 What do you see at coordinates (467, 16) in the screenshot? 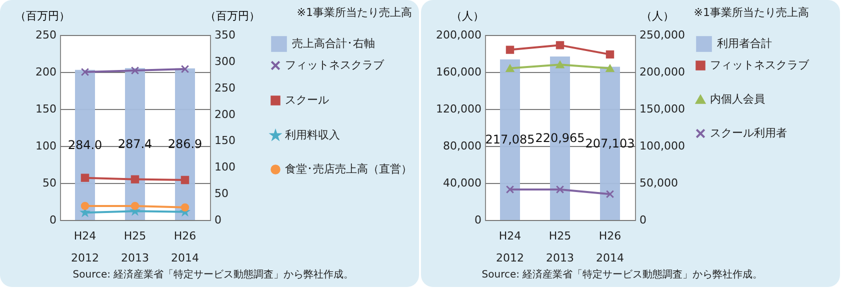
I see `y-axis-title: （人）` at bounding box center [467, 16].